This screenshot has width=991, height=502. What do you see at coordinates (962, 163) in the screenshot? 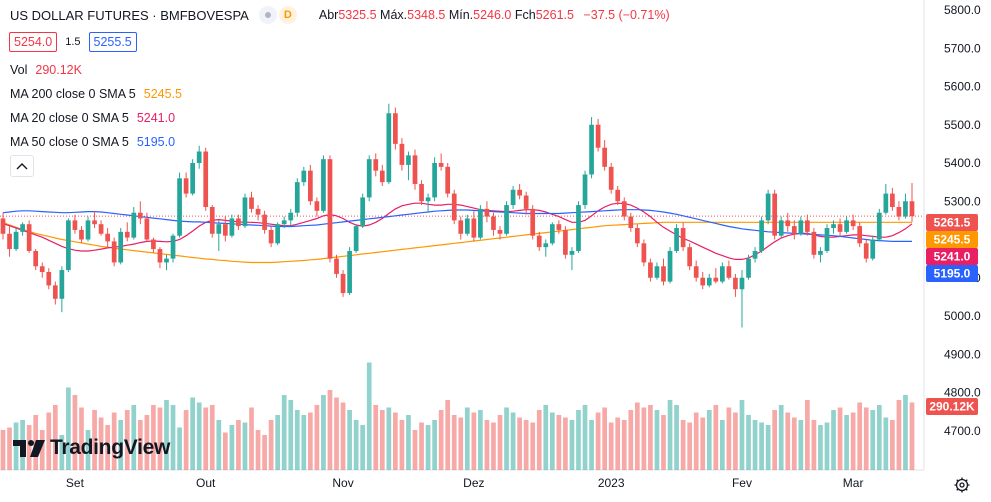
I see `y-tick-label: 5400.0` at bounding box center [962, 163].